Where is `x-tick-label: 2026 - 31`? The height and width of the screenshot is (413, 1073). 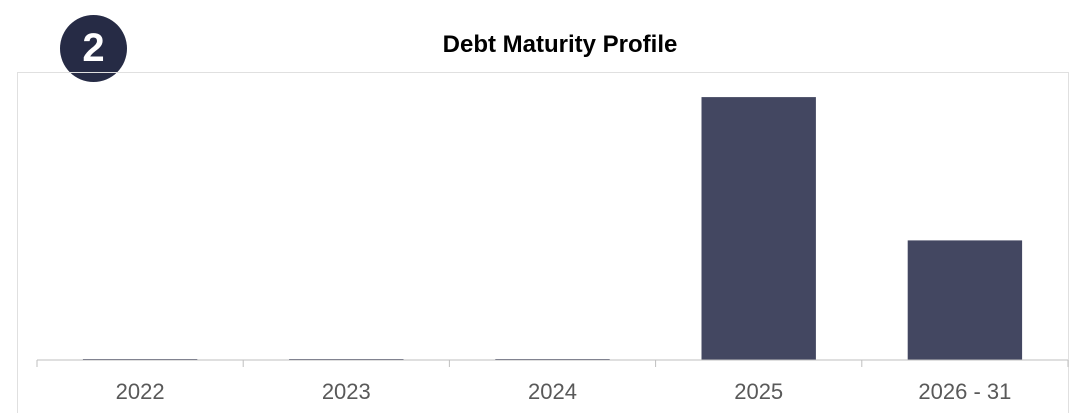 x-tick-label: 2026 - 31 is located at coordinates (964, 391).